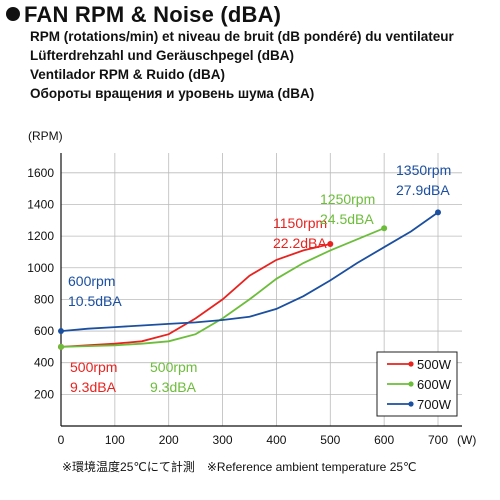 The width and height of the screenshot is (500, 500). Describe the element at coordinates (40, 236) in the screenshot. I see `y-tick-label: 1200` at that location.